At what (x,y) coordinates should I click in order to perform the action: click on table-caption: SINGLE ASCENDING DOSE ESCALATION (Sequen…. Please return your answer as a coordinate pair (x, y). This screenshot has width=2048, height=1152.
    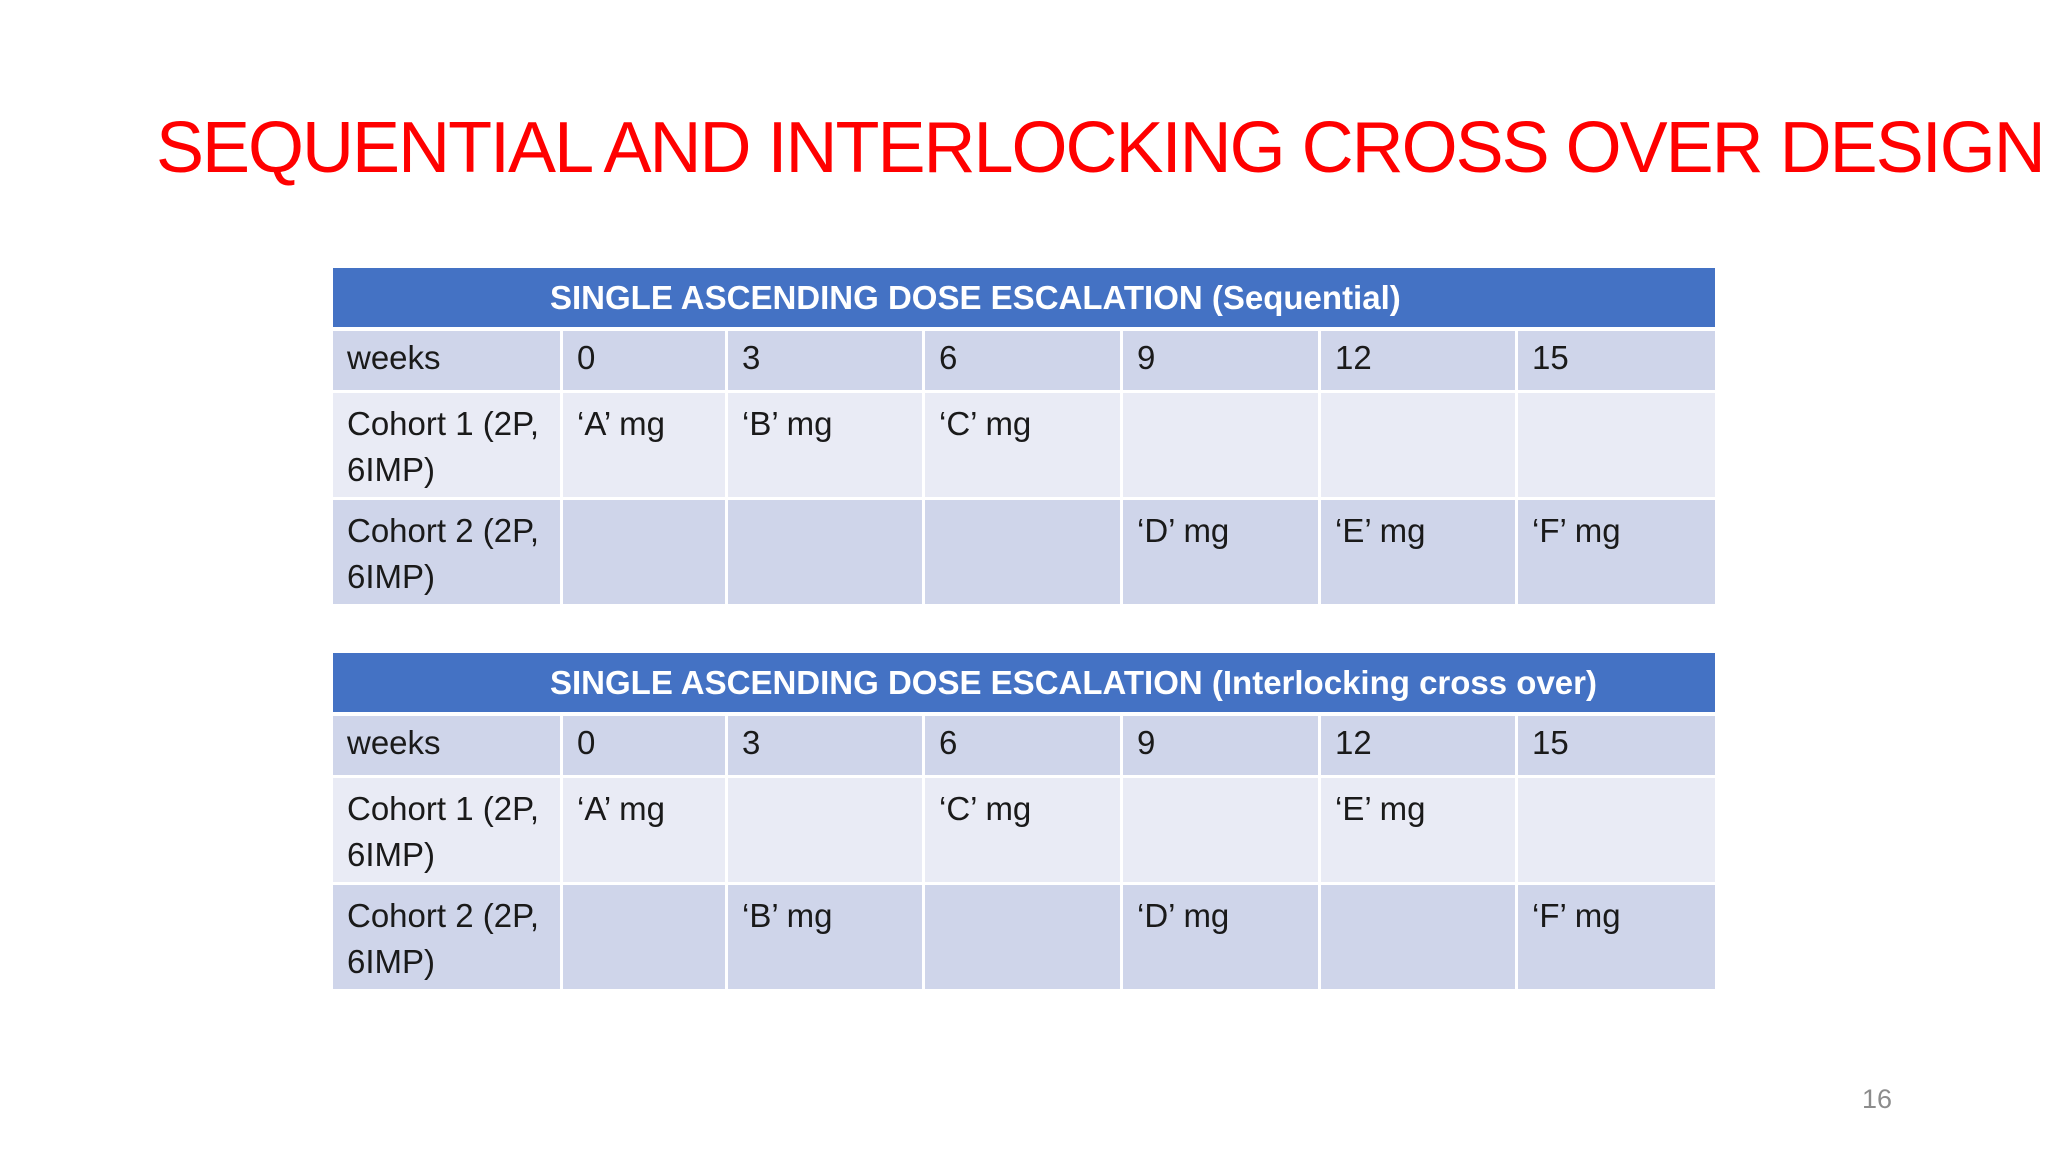
    Looking at the image, I should click on (1024, 299).